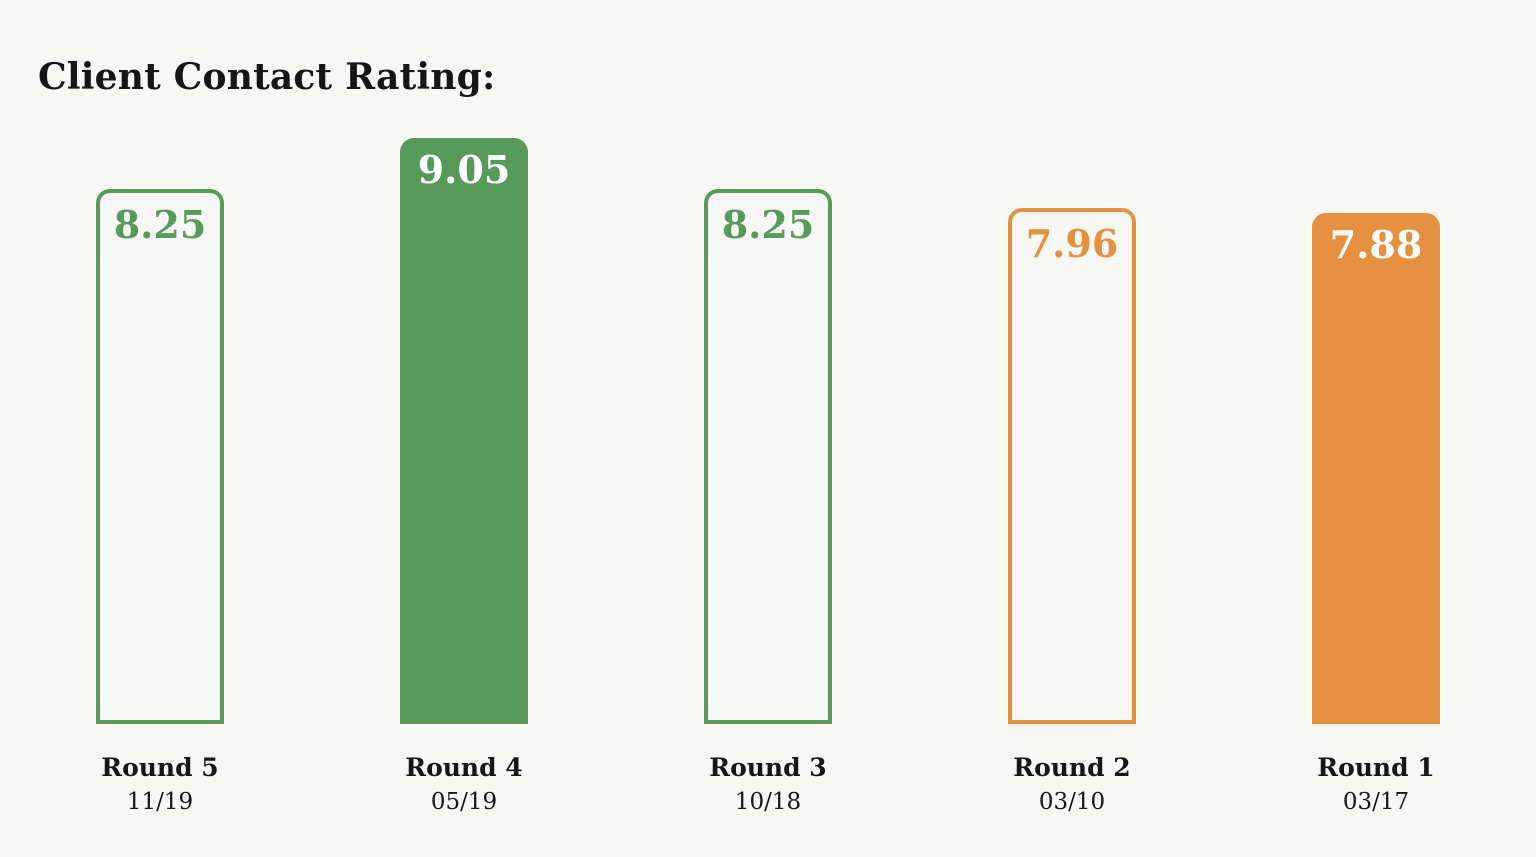 The height and width of the screenshot is (857, 1536). What do you see at coordinates (1376, 767) in the screenshot?
I see `bar-category-label: Round 1` at bounding box center [1376, 767].